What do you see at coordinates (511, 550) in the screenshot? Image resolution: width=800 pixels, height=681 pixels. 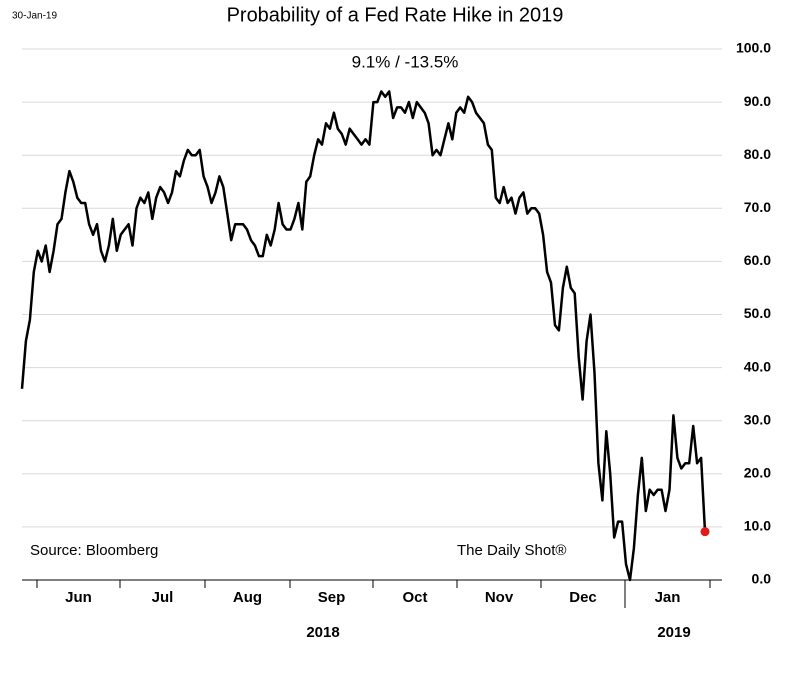 I see `credit: The Daily Shot®` at bounding box center [511, 550].